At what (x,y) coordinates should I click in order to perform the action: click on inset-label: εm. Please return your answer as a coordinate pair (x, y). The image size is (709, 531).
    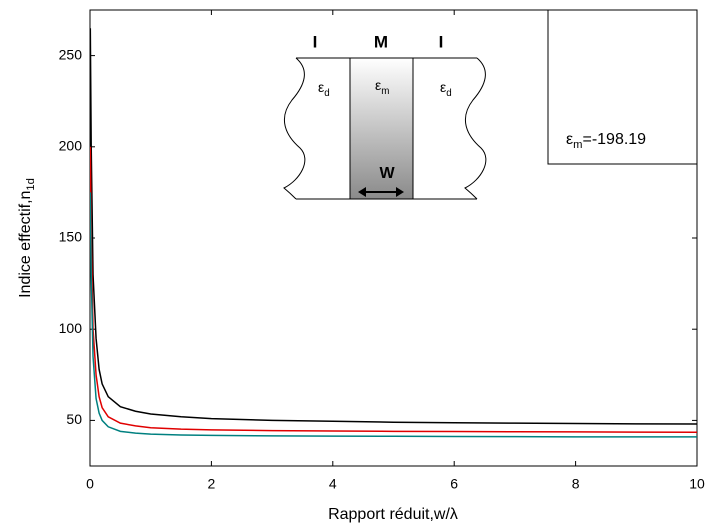
    Looking at the image, I should click on (382, 87).